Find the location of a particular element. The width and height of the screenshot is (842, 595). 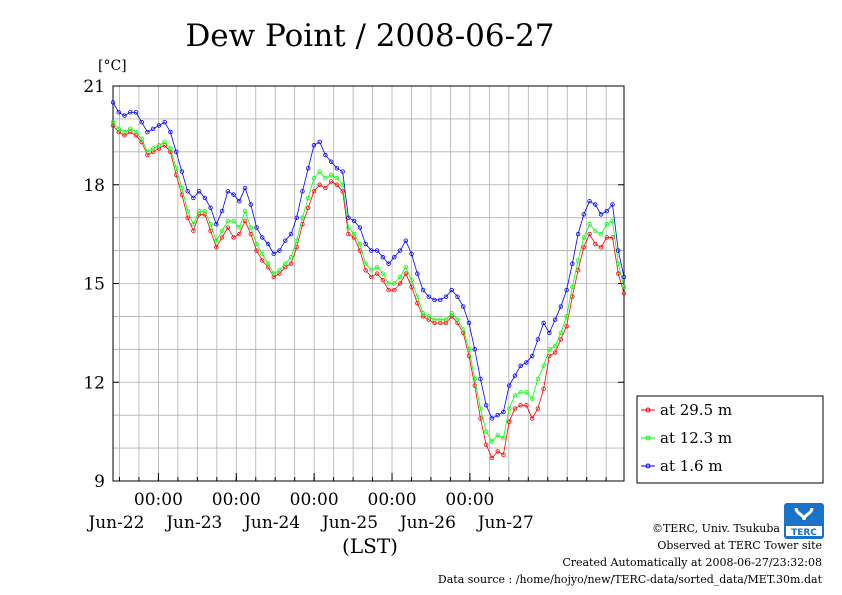

y-tick-label: 18 is located at coordinates (94, 186).